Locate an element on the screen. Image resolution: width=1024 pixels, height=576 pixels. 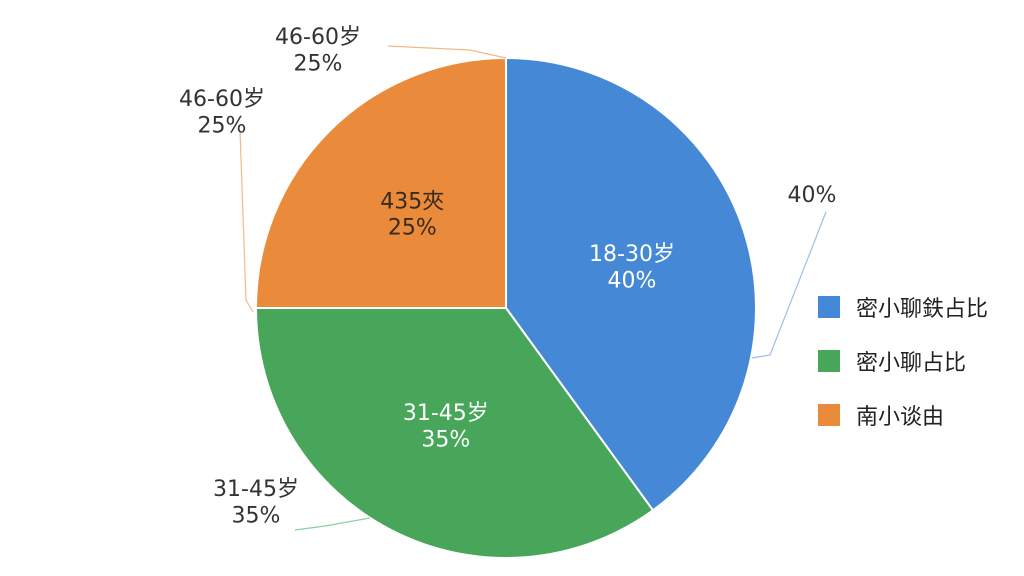
slice-inner-label: 31-45岁 35% is located at coordinates (446, 426).